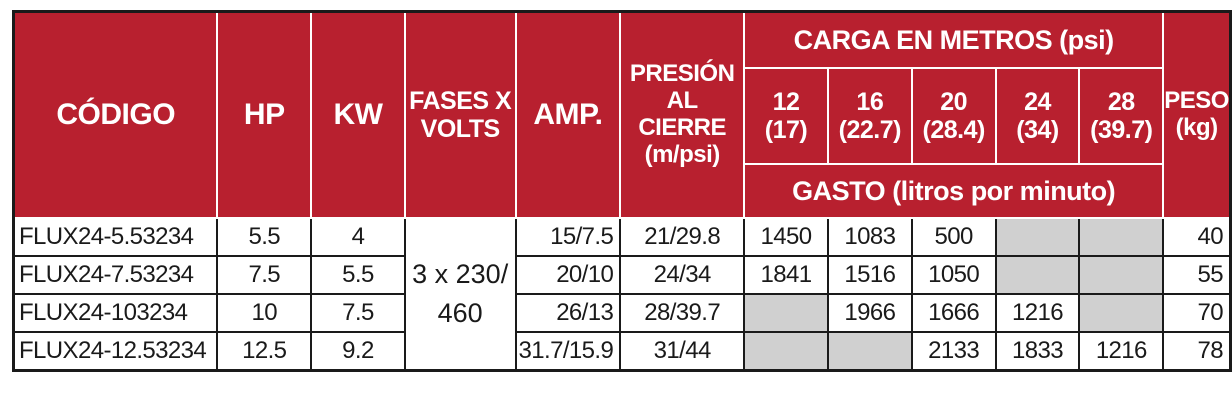 This screenshot has width=1232, height=401. Describe the element at coordinates (786, 102) in the screenshot. I see `header-carga-m: 12` at that location.